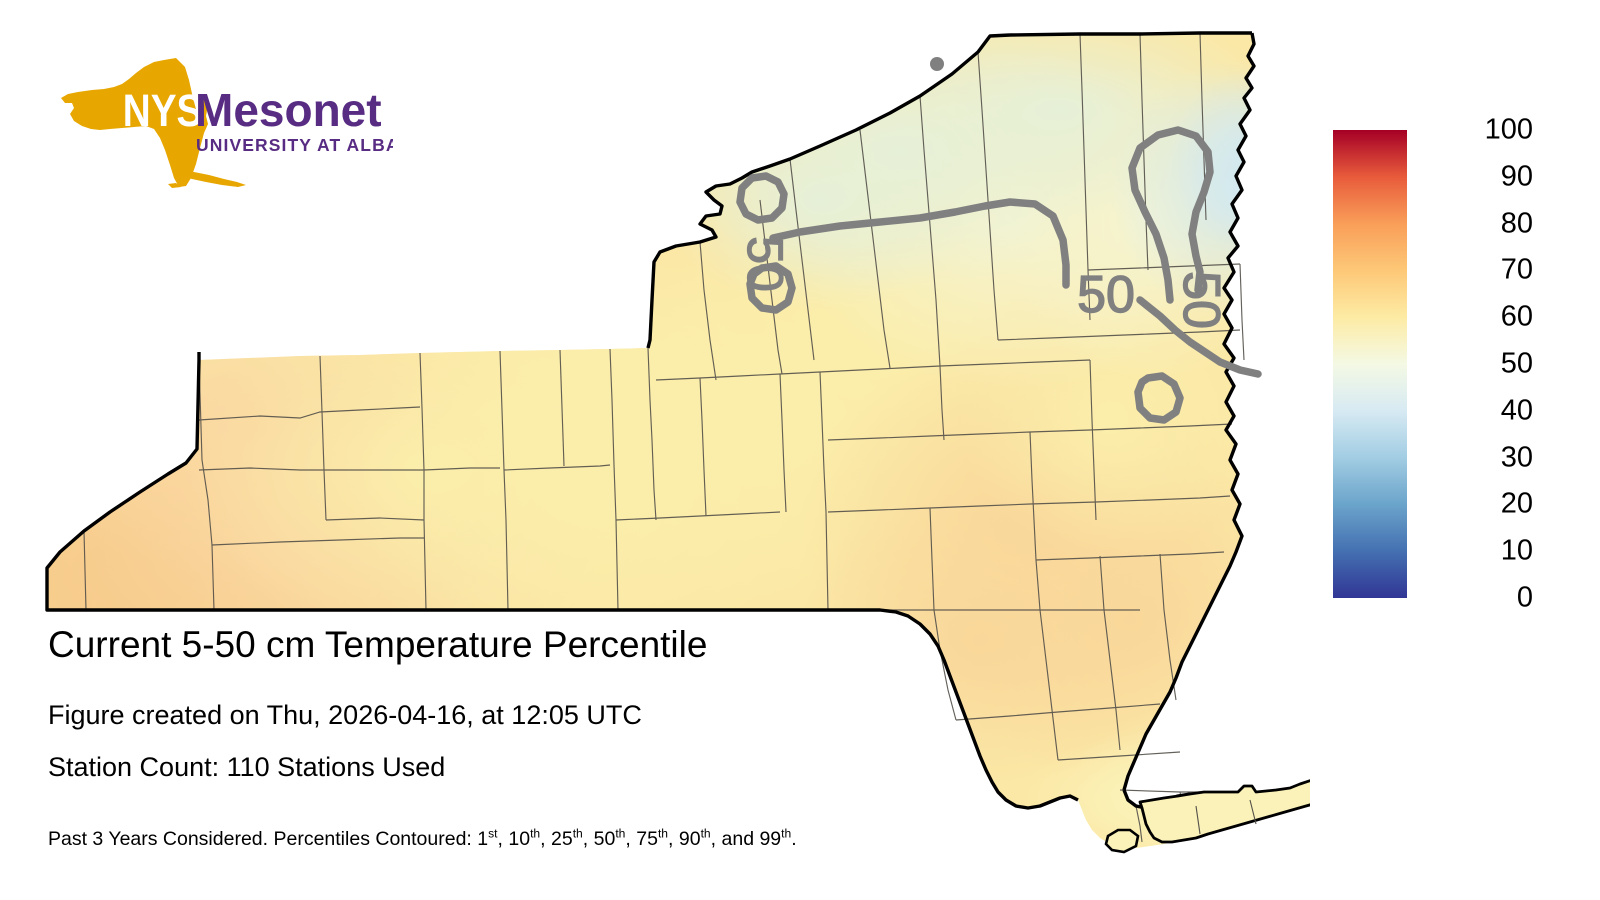  Describe the element at coordinates (1480, 363) in the screenshot. I see `colorbar-tick-labels: 100 90 80 70 60 50 40 30 20 10 0` at that location.